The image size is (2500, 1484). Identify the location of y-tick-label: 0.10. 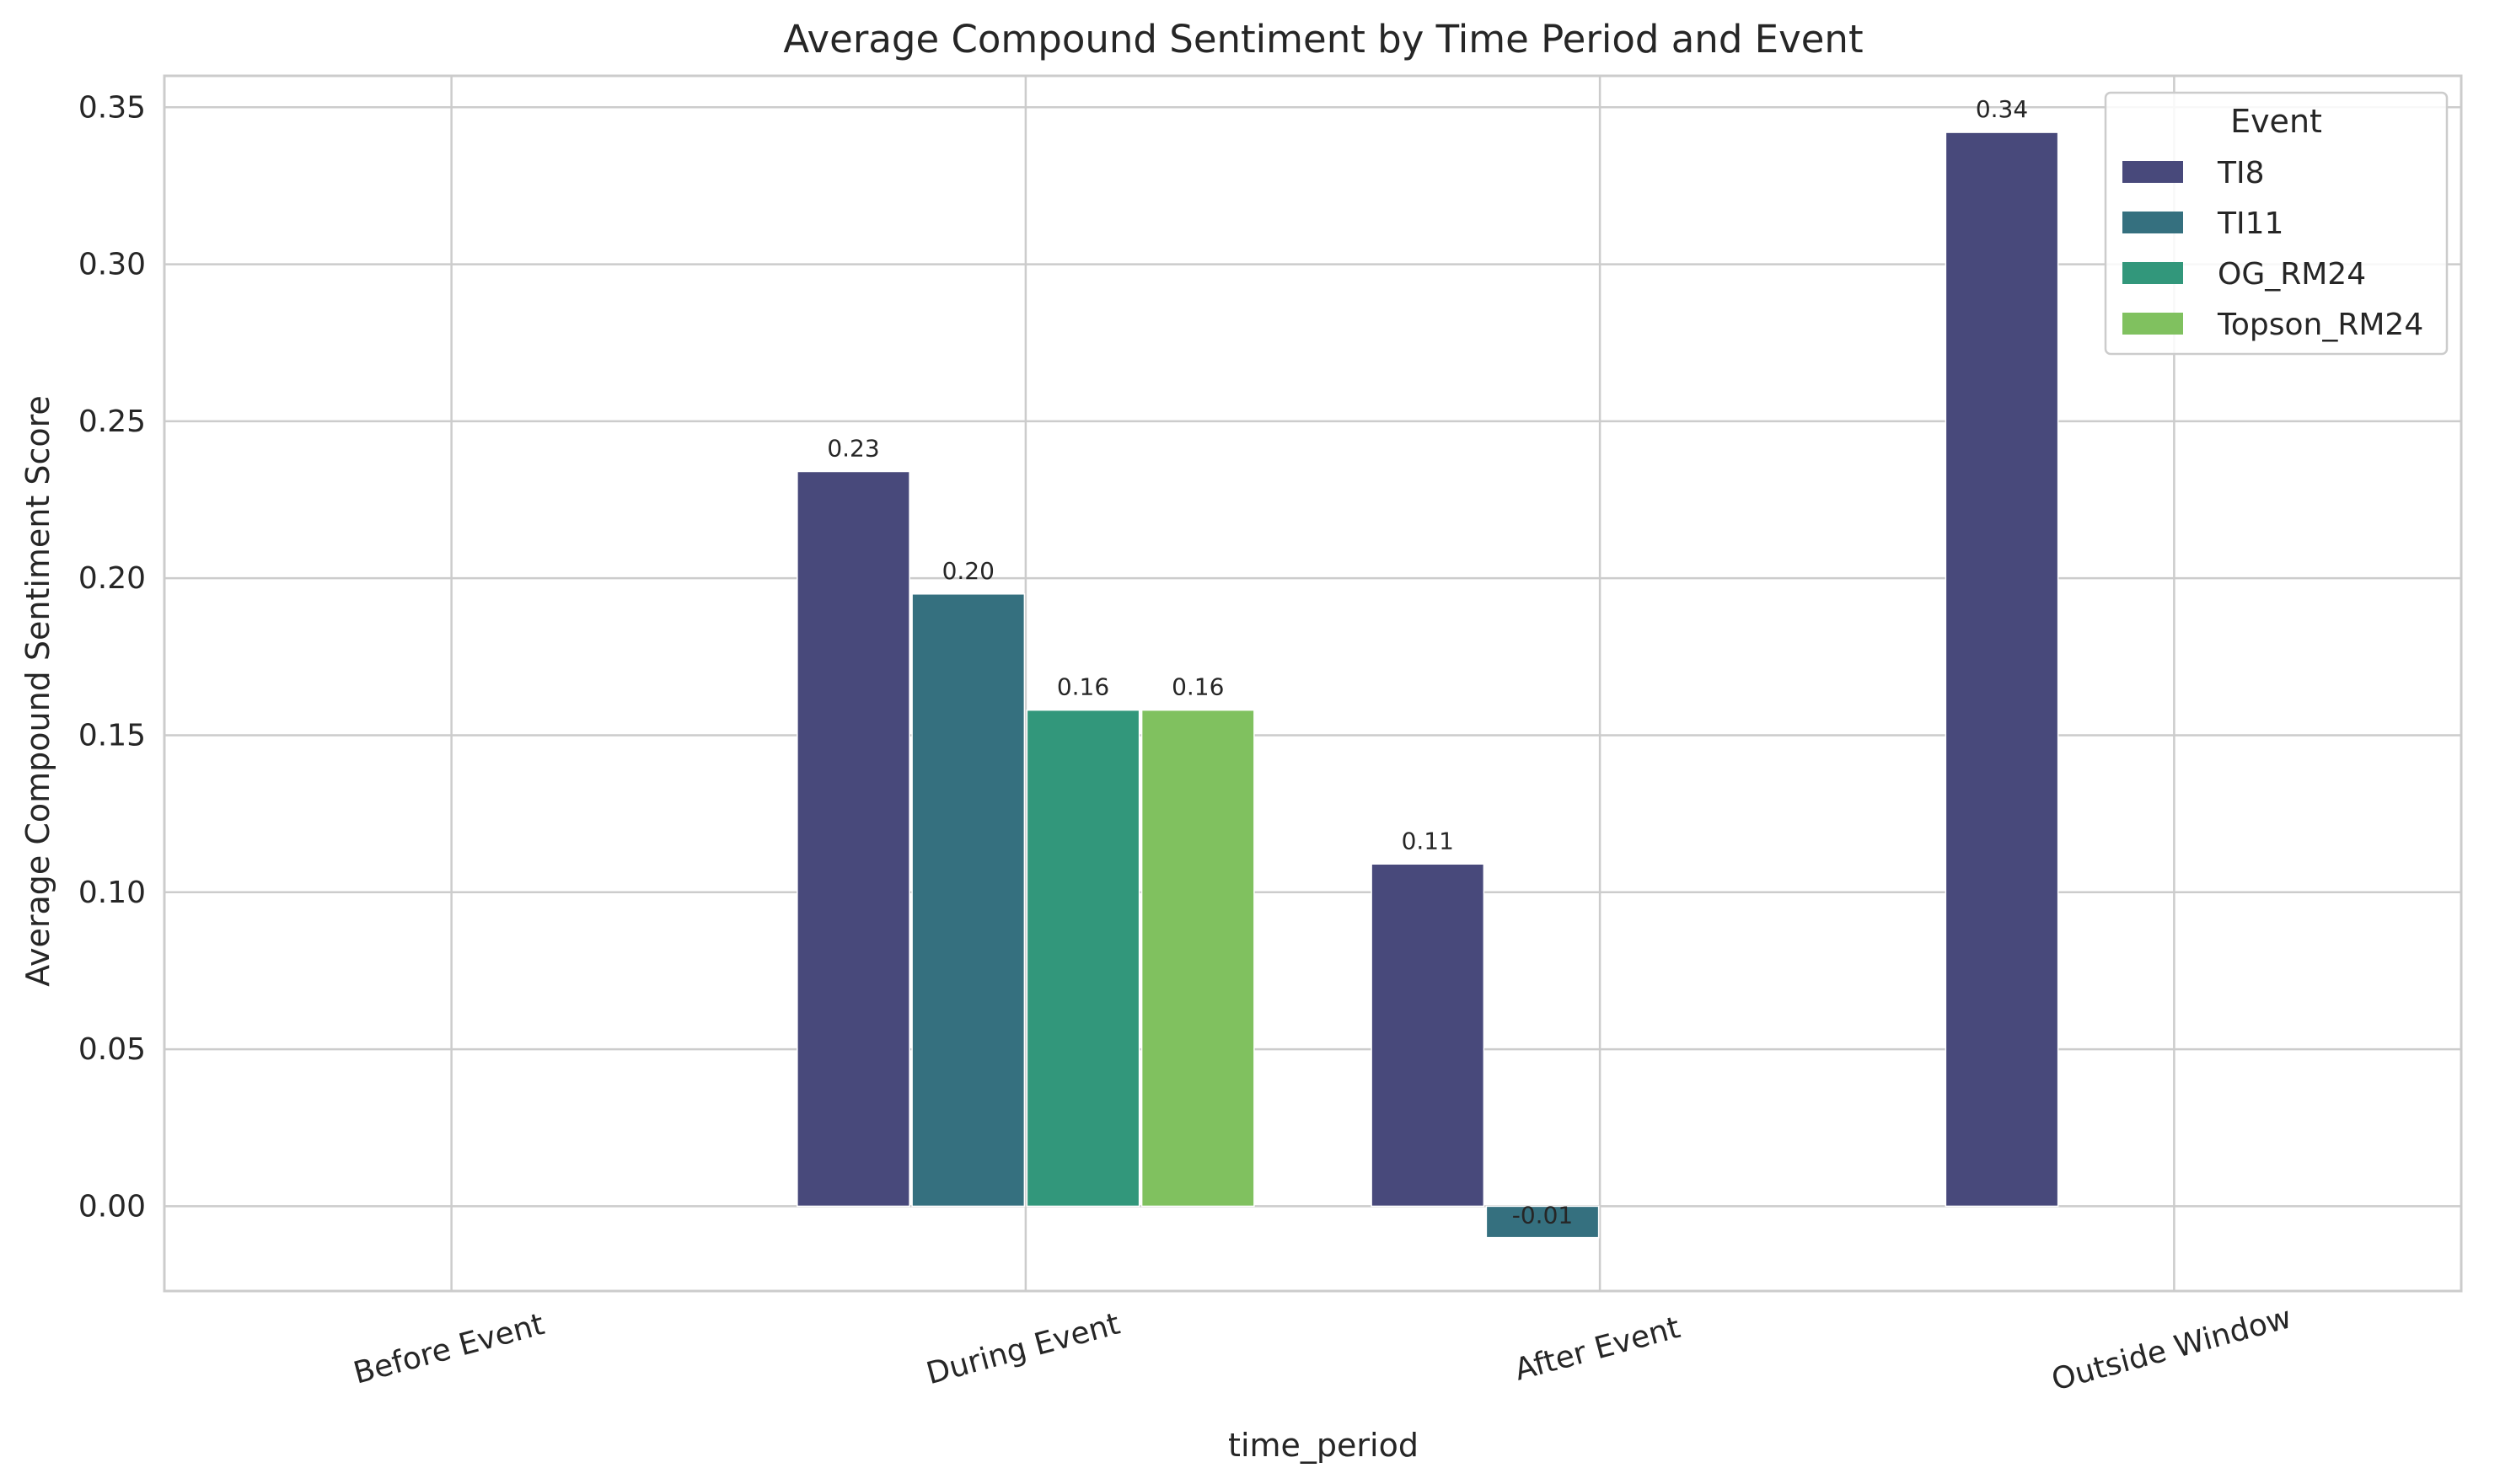
(112, 893).